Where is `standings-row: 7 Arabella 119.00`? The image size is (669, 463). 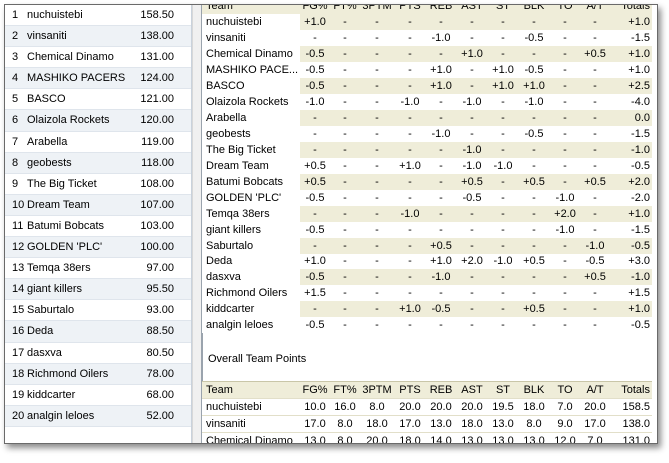 standings-row: 7 Arabella 119.00 is located at coordinates (98, 142).